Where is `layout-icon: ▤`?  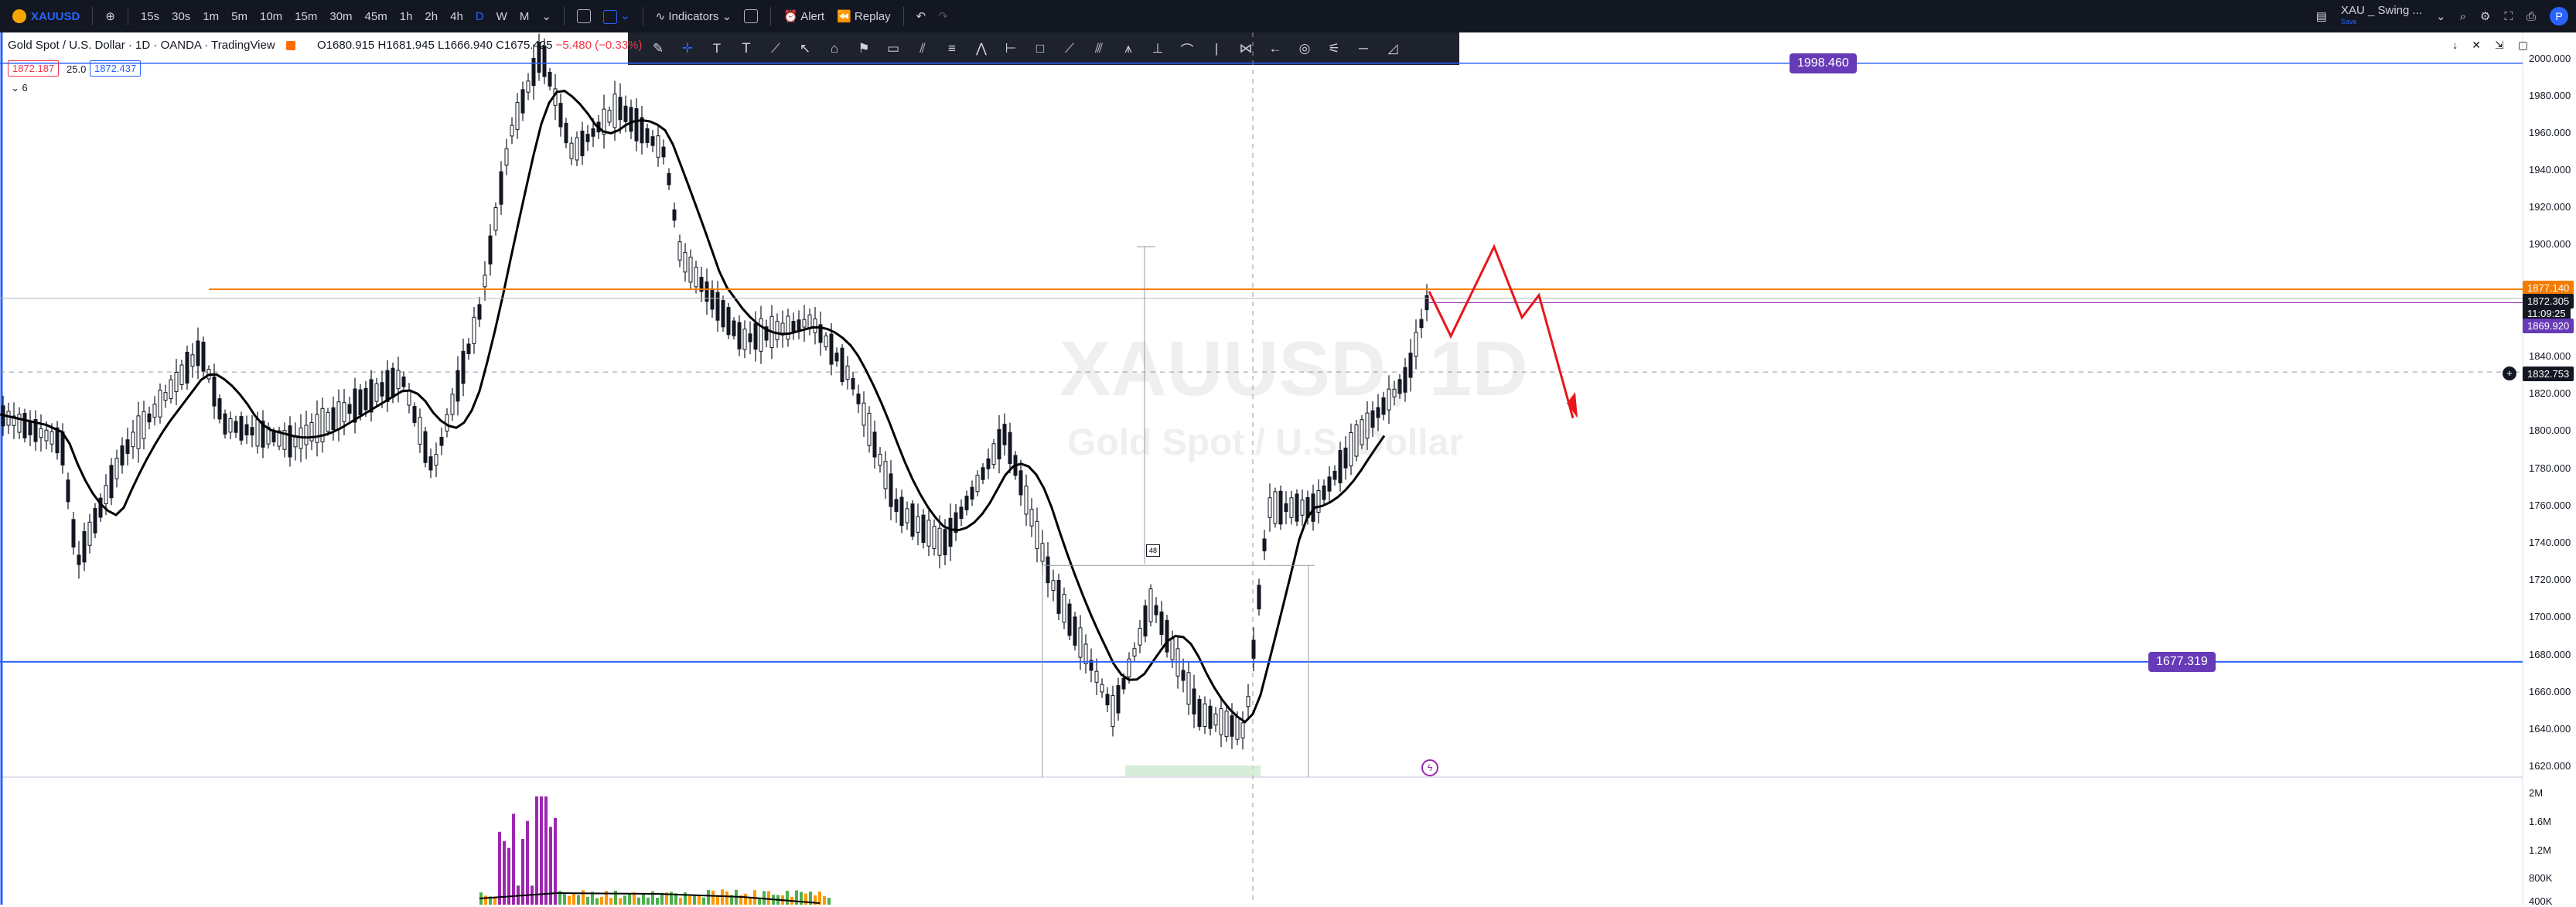
layout-icon: ▤ is located at coordinates (2321, 16).